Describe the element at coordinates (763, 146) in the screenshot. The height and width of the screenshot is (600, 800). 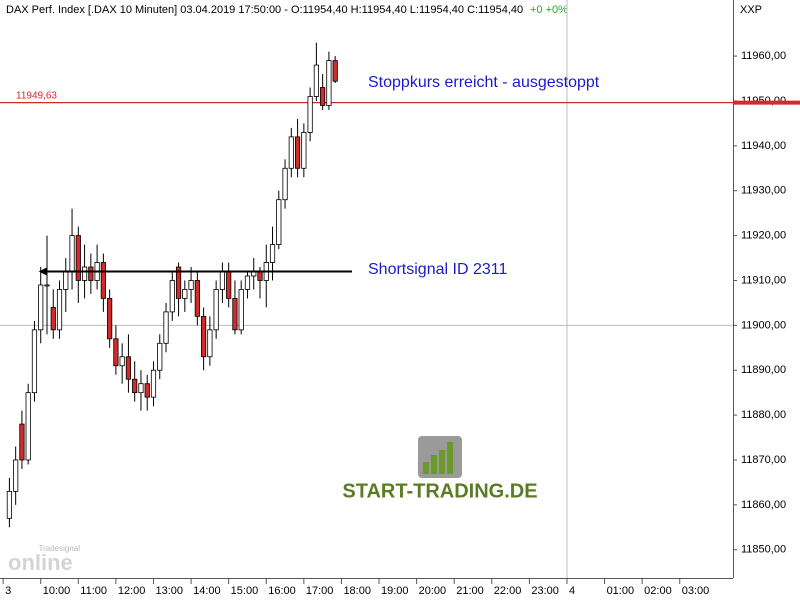
I see `y-tick-label: 11940,00` at that location.